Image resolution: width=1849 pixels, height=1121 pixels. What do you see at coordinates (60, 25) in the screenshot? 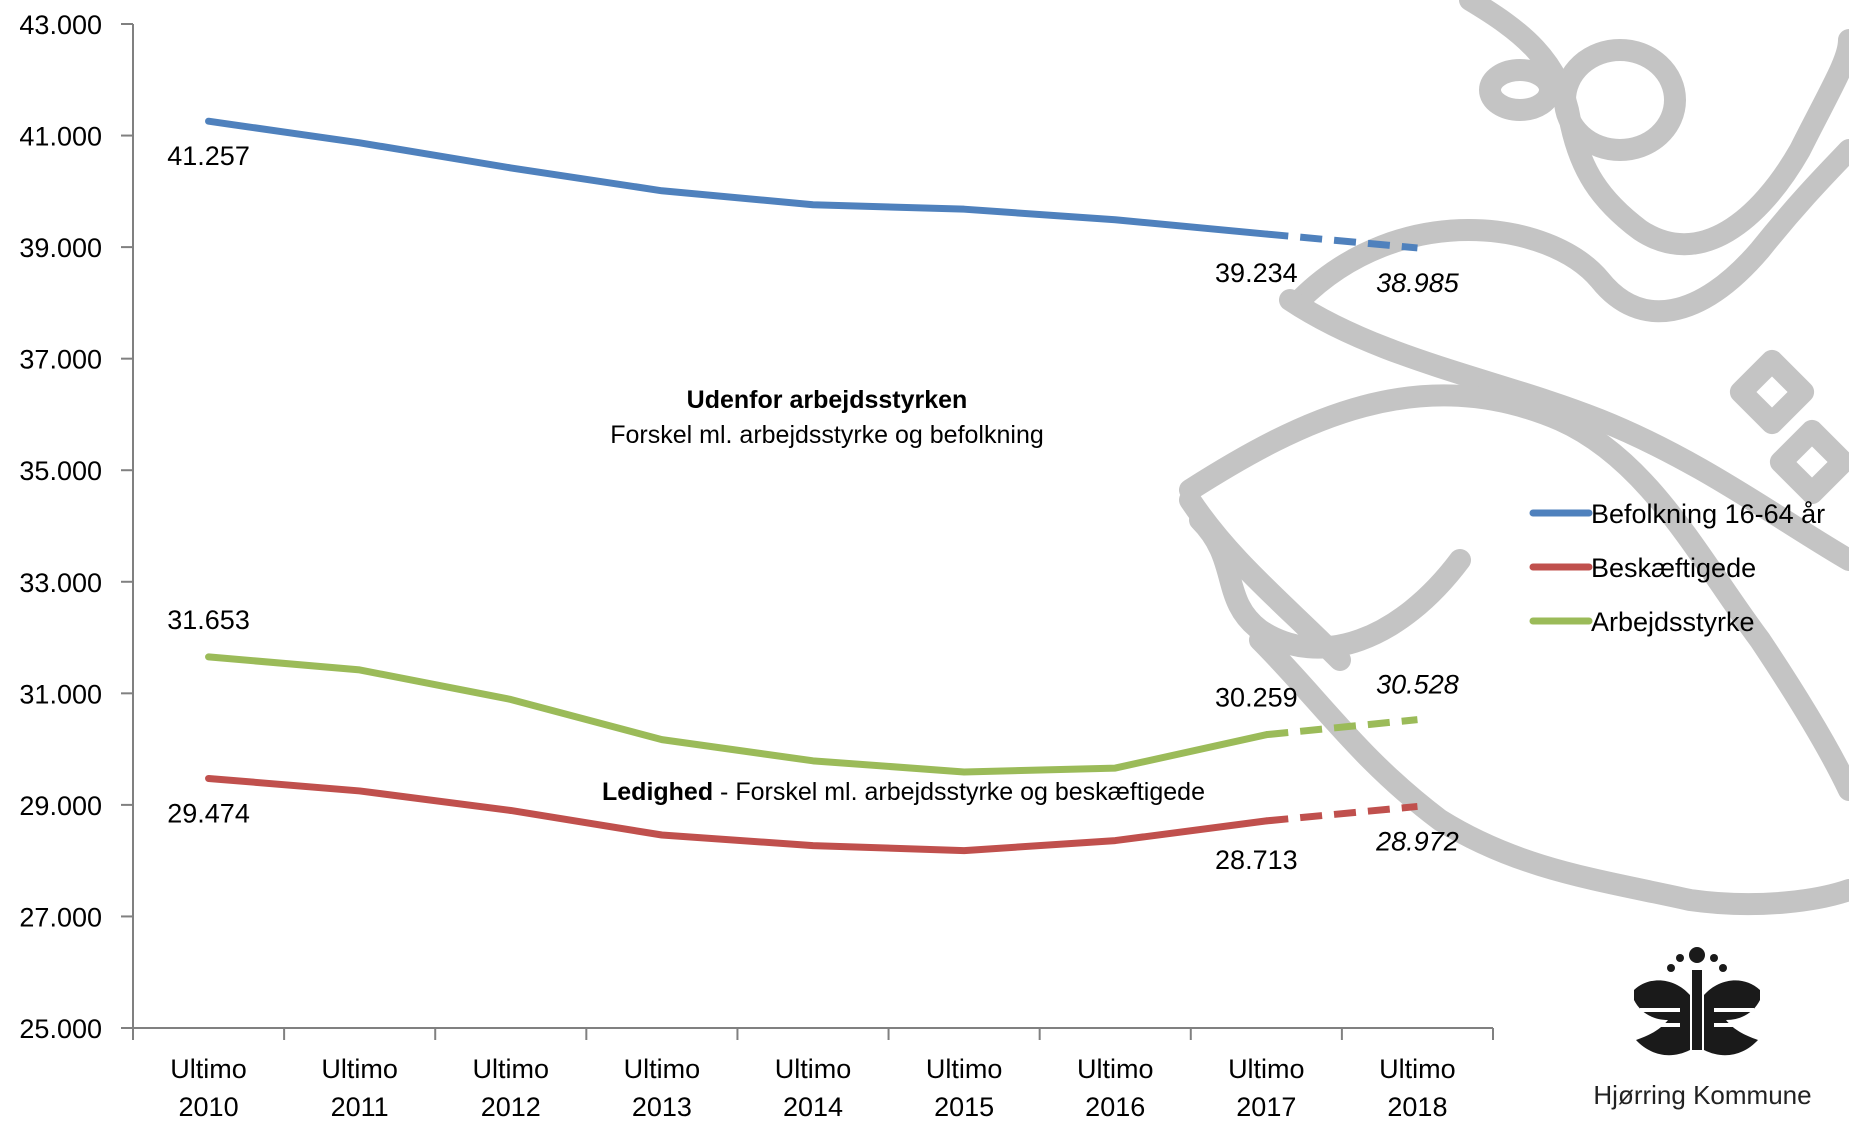
I see `y-tick-label: 43.000` at bounding box center [60, 25].